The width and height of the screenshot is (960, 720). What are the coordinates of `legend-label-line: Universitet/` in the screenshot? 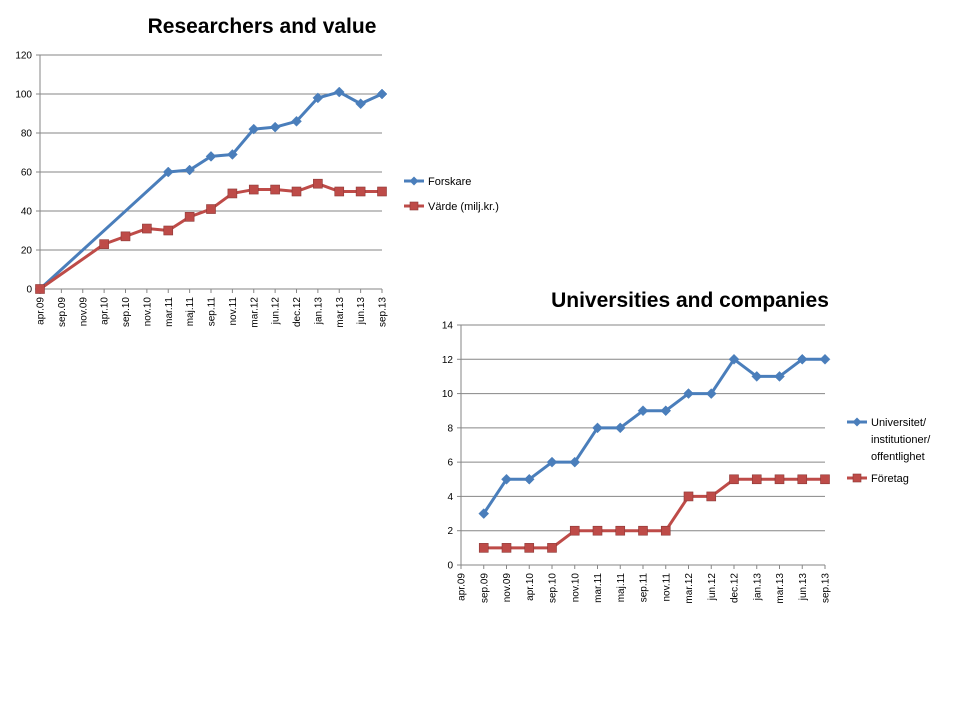 It's located at (899, 423).